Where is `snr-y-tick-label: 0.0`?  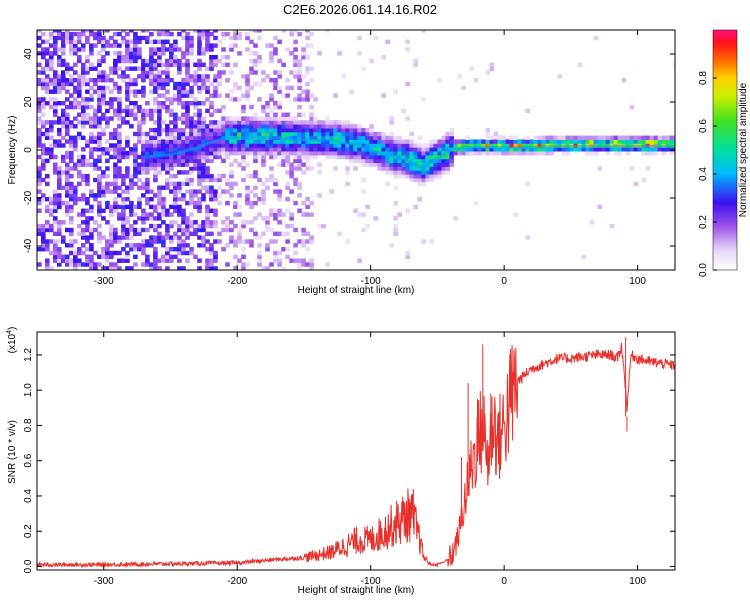 snr-y-tick-label: 0.0 is located at coordinates (28, 566).